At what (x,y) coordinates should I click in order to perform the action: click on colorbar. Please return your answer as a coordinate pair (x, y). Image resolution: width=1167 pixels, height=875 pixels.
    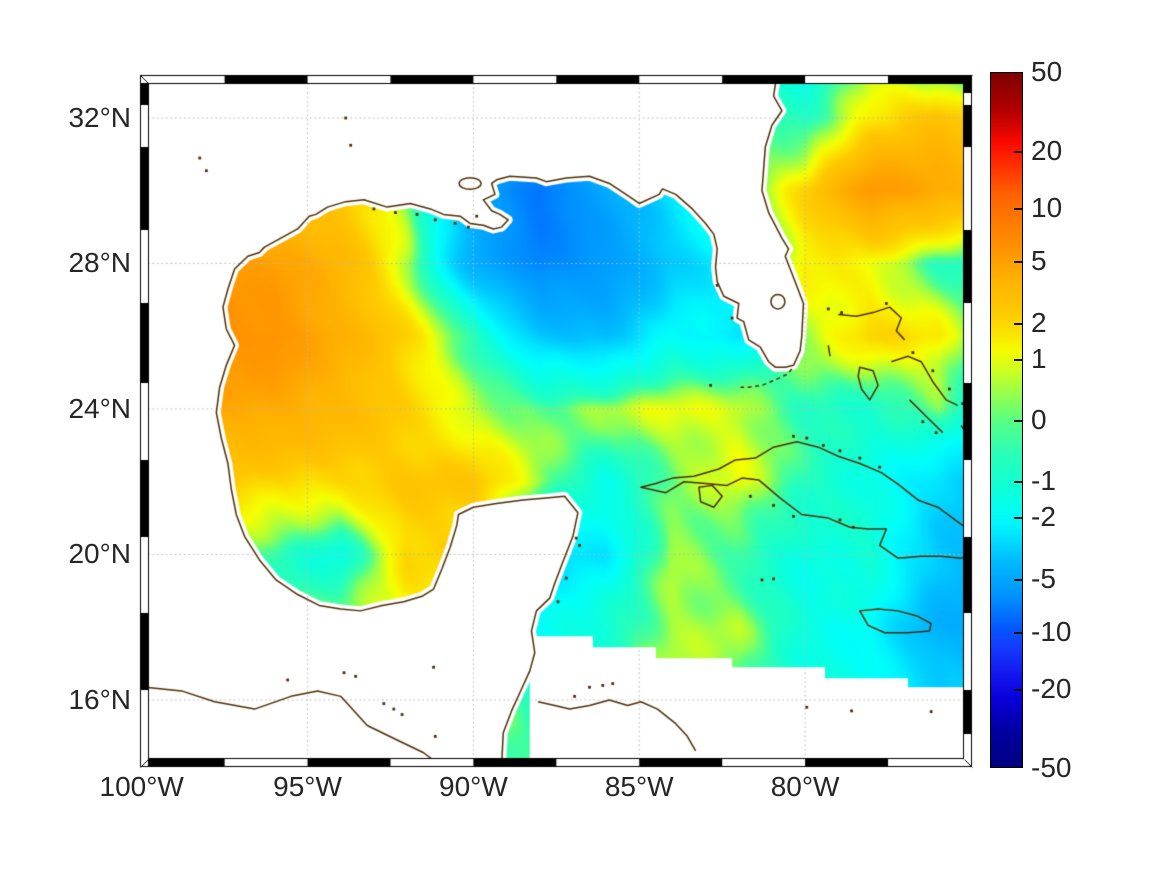
    Looking at the image, I should click on (1006, 420).